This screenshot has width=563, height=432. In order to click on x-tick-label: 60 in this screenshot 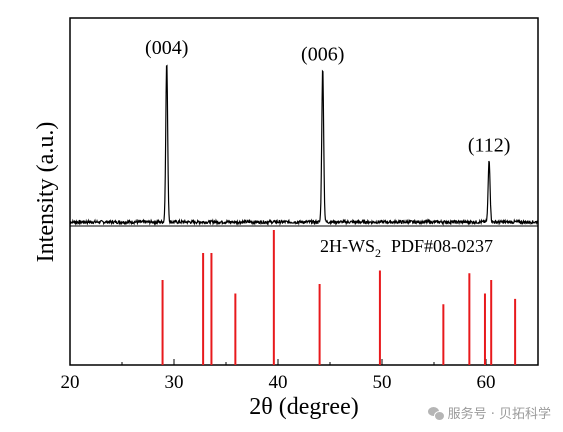, I will do `click(486, 382)`.